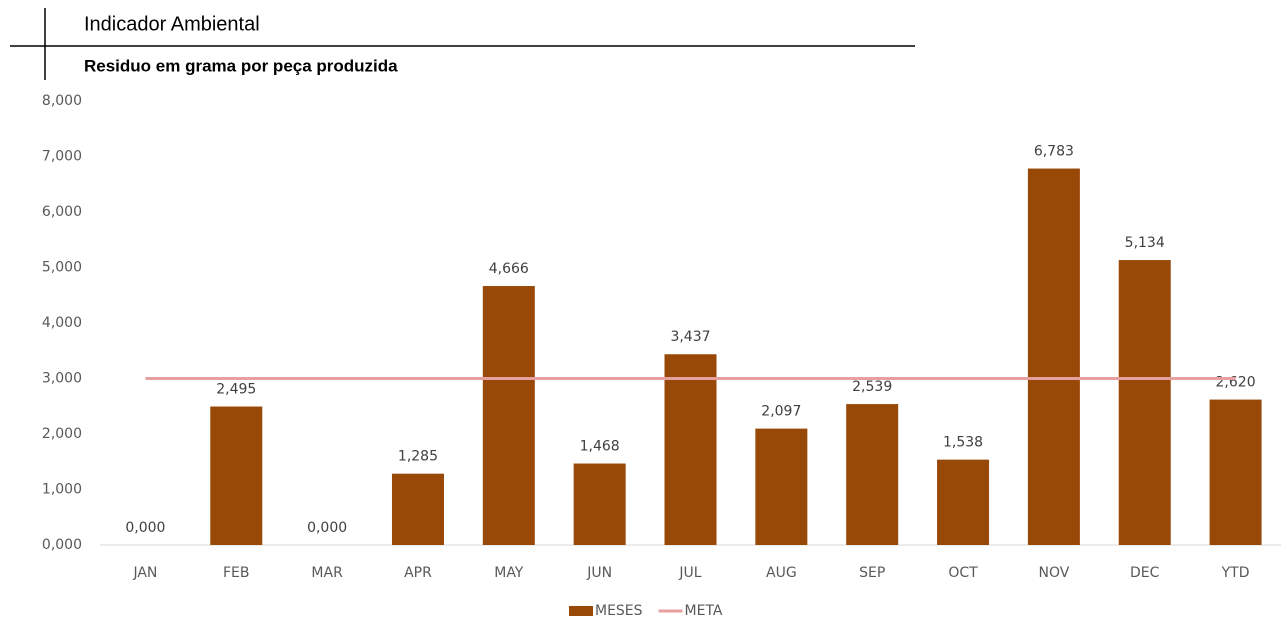  I want to click on x-tick-label: OCT, so click(963, 573).